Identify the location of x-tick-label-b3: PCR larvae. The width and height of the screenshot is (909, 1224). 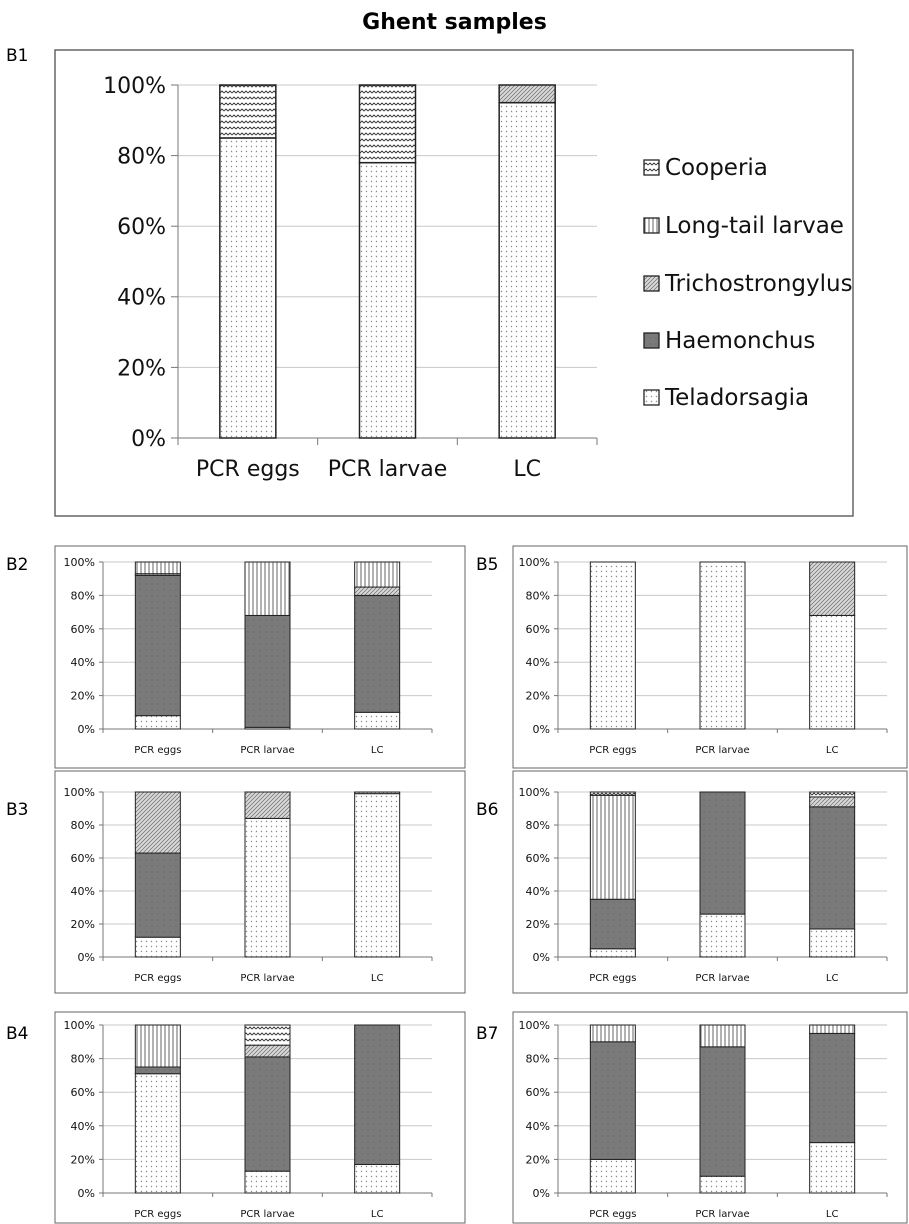
(267, 978).